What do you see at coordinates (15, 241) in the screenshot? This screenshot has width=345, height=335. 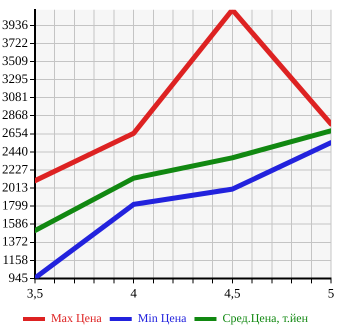 I see `y-tick-label: 1372` at bounding box center [15, 241].